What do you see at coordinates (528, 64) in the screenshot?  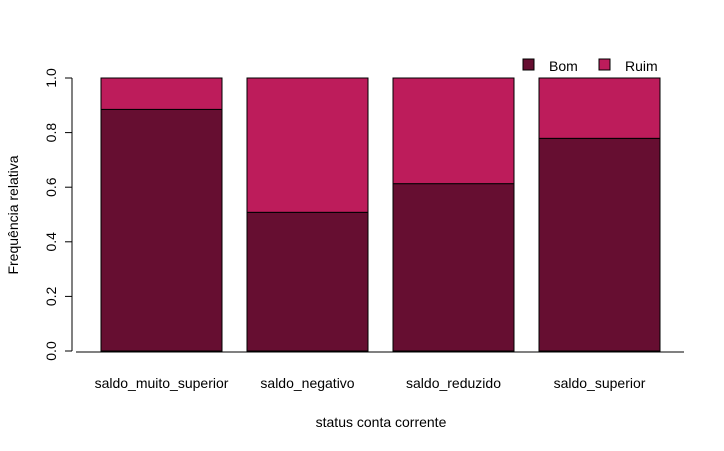 I see `legend-swatch-bom` at bounding box center [528, 64].